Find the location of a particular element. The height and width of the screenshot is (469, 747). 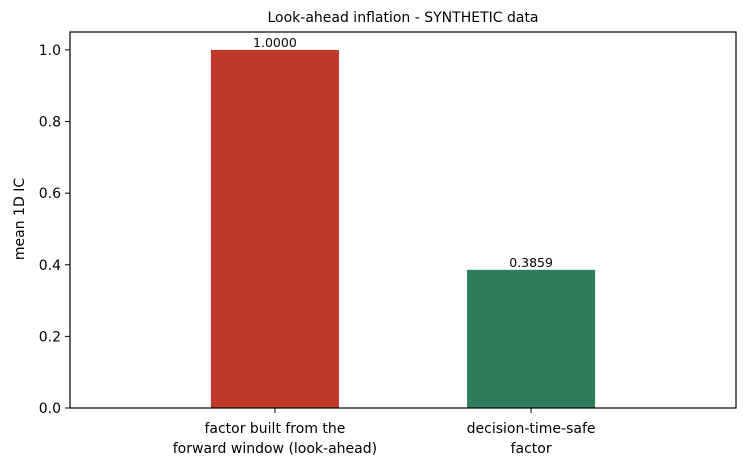

y-axis-ticks: 0.0 0.2 0.4 0.6 0.8 1.0 is located at coordinates (54, 230).